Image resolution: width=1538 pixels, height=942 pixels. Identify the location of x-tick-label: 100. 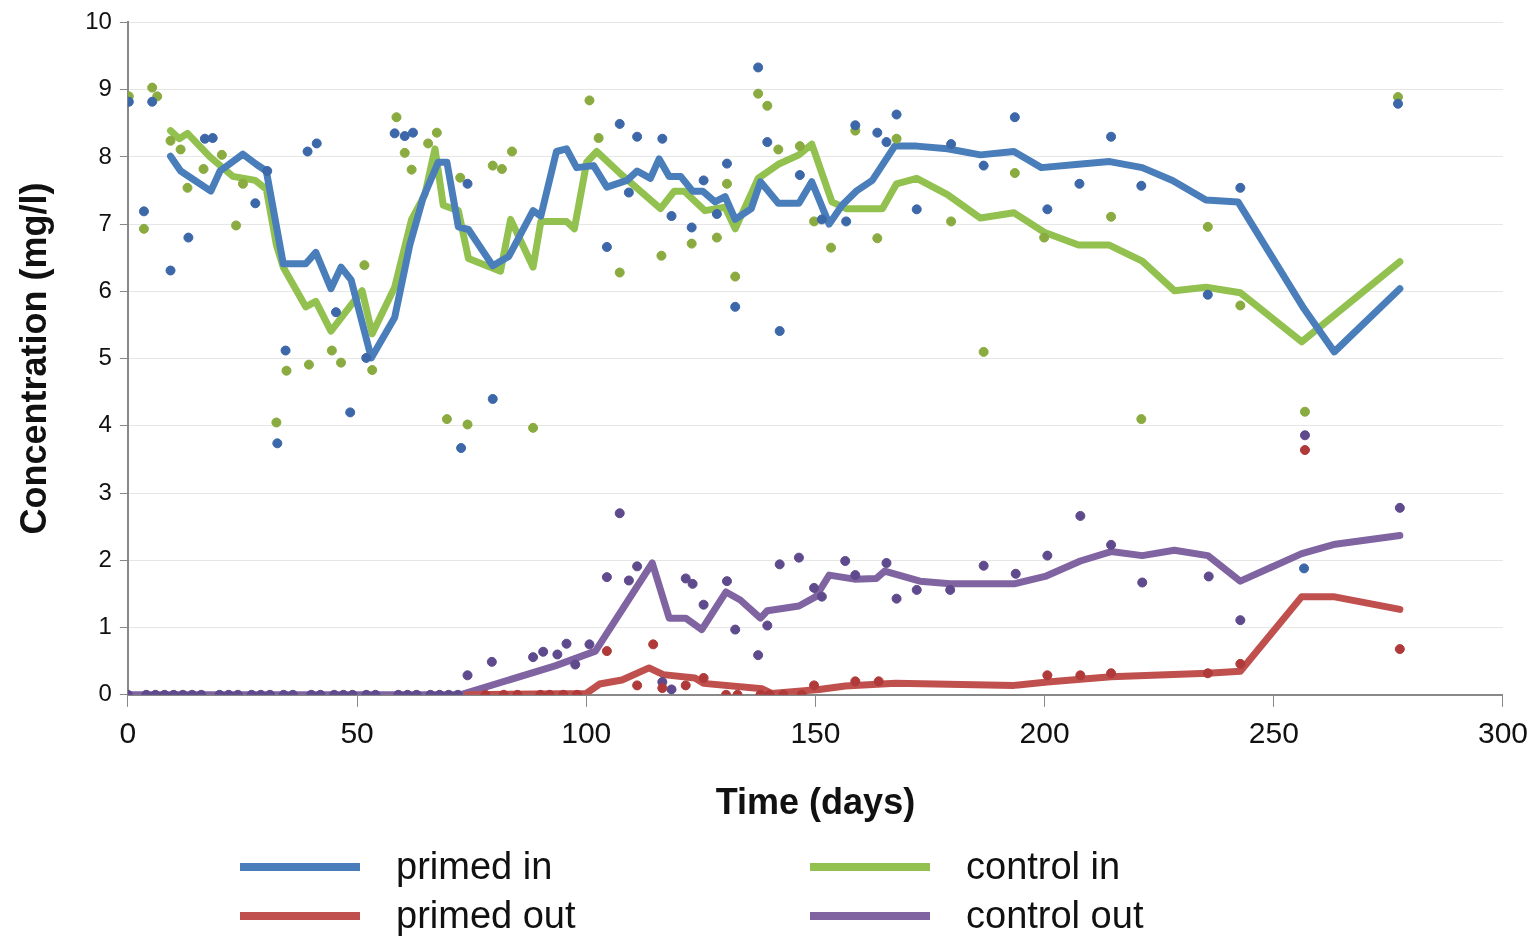
(586, 733).